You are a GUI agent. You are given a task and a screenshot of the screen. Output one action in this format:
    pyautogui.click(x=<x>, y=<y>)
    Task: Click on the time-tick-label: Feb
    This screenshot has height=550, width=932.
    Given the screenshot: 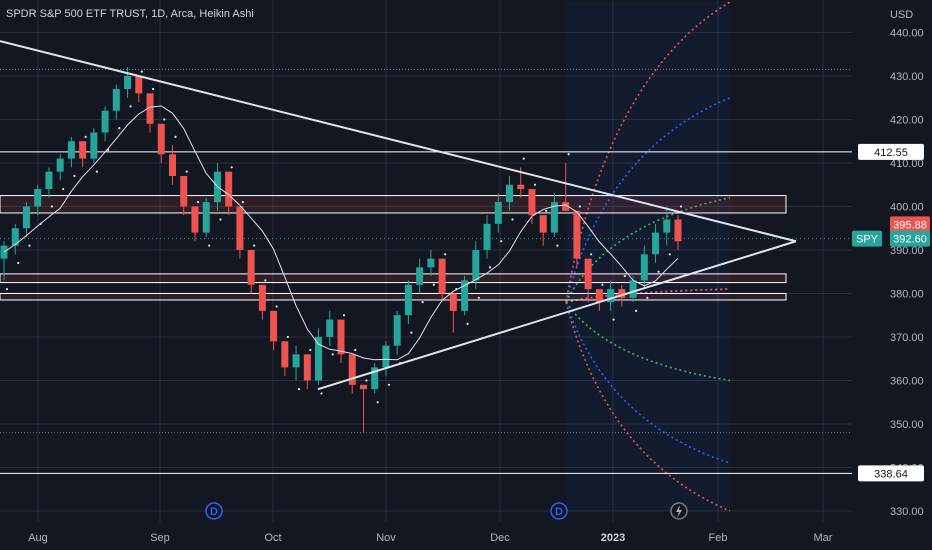 What is the action you would take?
    pyautogui.click(x=718, y=538)
    